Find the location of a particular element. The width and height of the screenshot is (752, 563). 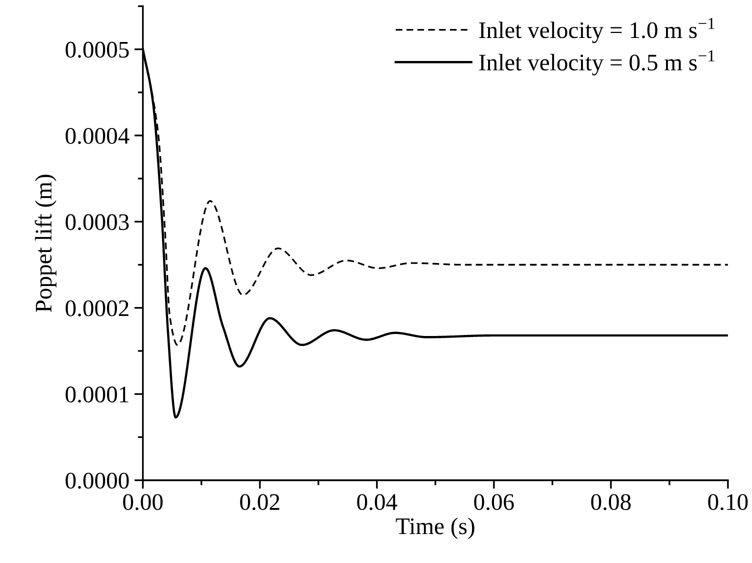

x-axis-title: Time (s) is located at coordinates (435, 529).